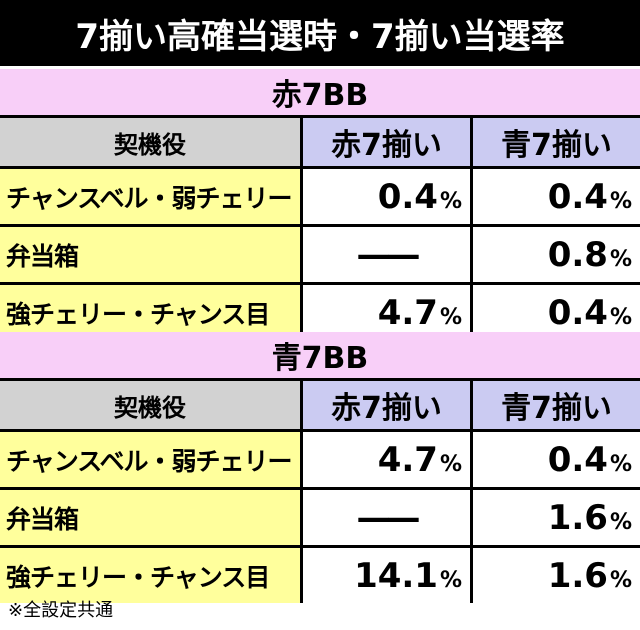  What do you see at coordinates (396, 575) in the screenshot?
I see `value: 14.1` at bounding box center [396, 575].